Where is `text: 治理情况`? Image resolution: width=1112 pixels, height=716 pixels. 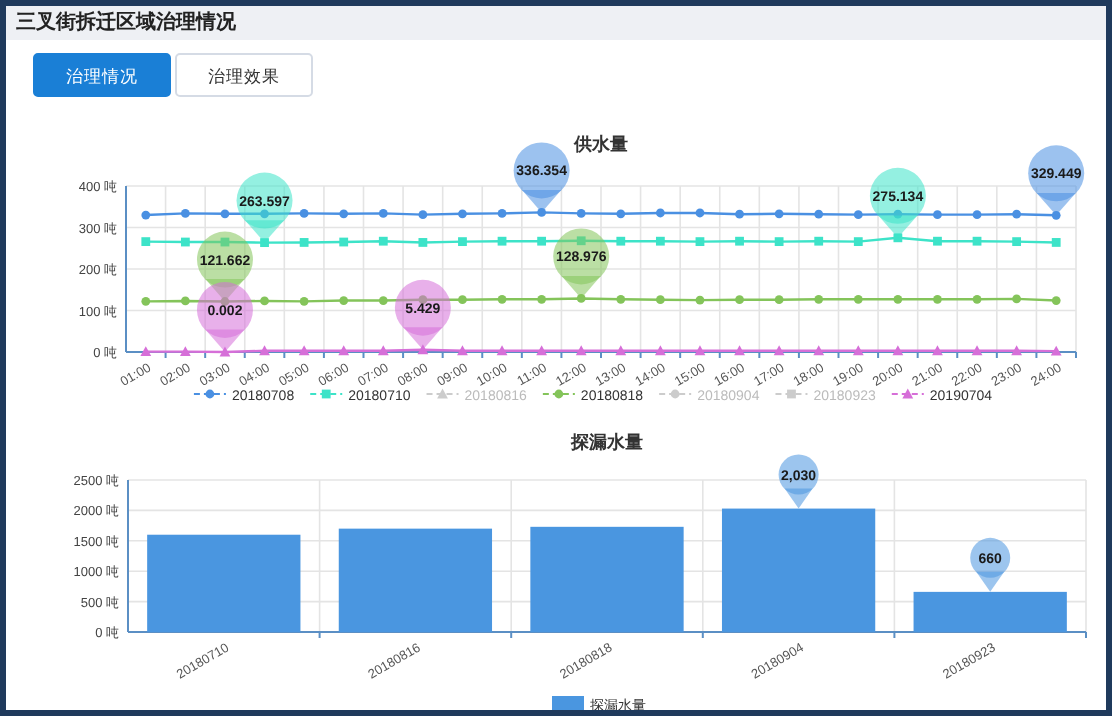
text: 治理情况 is located at coordinates (102, 76).